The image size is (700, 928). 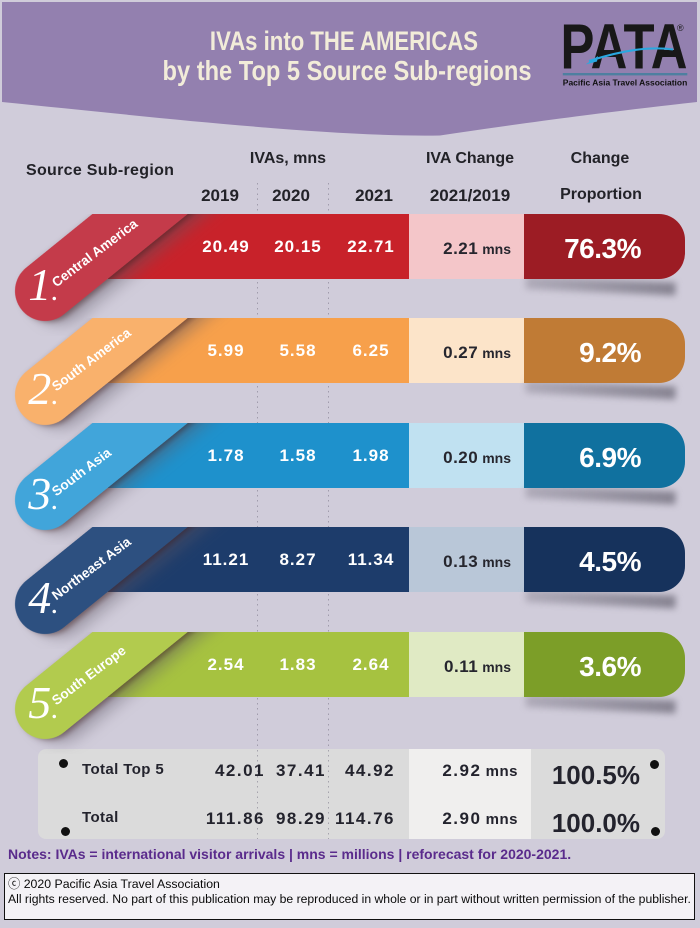 What do you see at coordinates (624, 47) in the screenshot?
I see `svg-text: PATA` at bounding box center [624, 47].